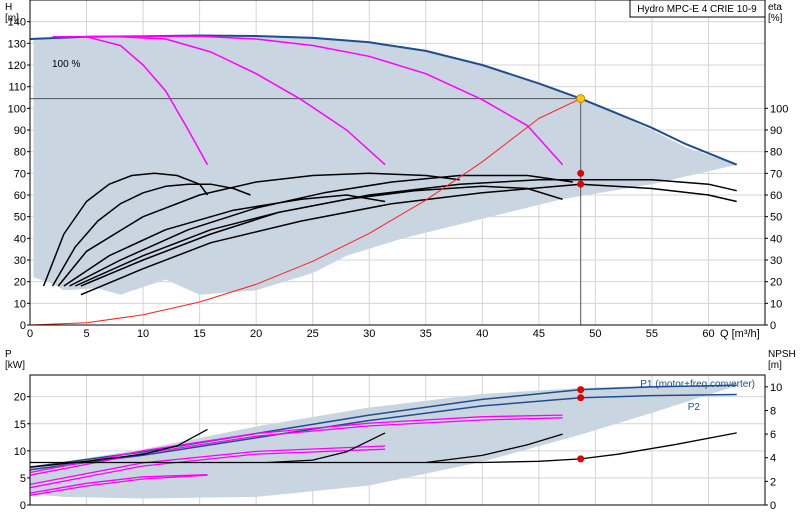  Describe the element at coordinates (20, 153) in the screenshot. I see `head-y-tick-label: 80` at that location.